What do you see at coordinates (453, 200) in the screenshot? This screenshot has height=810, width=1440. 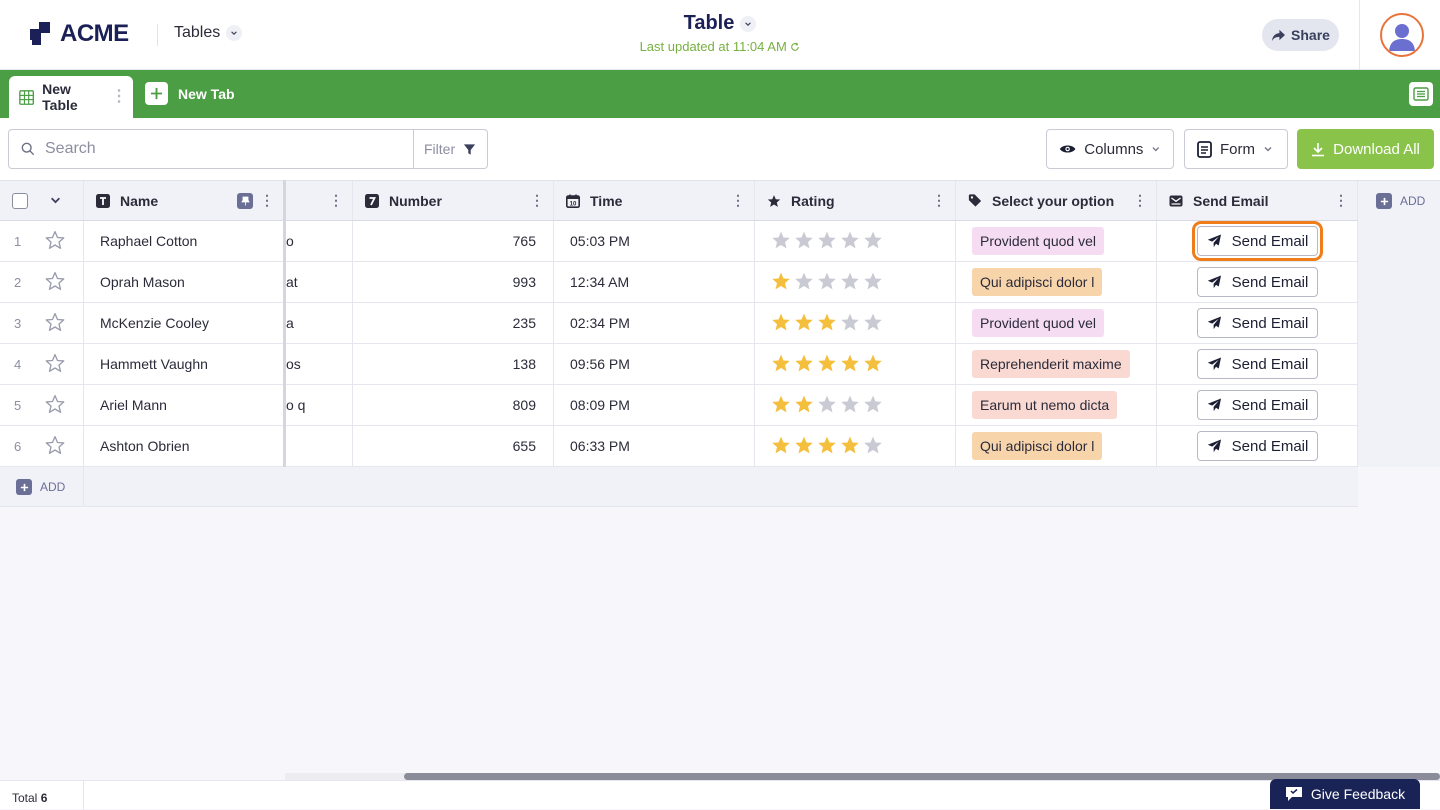 I see `column-header-number: Number ⋮` at bounding box center [453, 200].